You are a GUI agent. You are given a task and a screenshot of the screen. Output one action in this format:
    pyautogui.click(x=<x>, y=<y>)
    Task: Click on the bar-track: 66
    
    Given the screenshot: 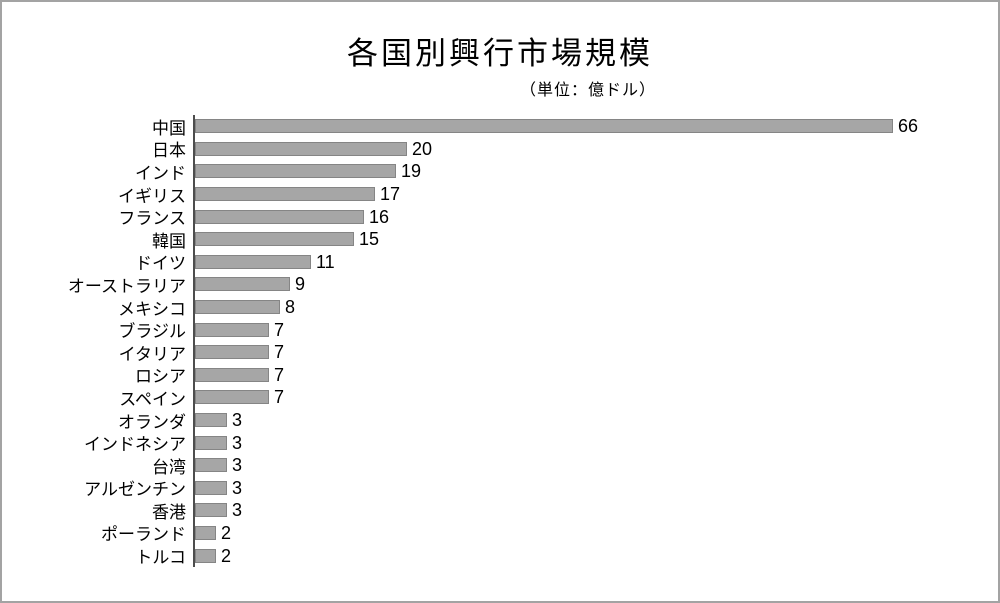 What is the action you would take?
    pyautogui.click(x=595, y=126)
    